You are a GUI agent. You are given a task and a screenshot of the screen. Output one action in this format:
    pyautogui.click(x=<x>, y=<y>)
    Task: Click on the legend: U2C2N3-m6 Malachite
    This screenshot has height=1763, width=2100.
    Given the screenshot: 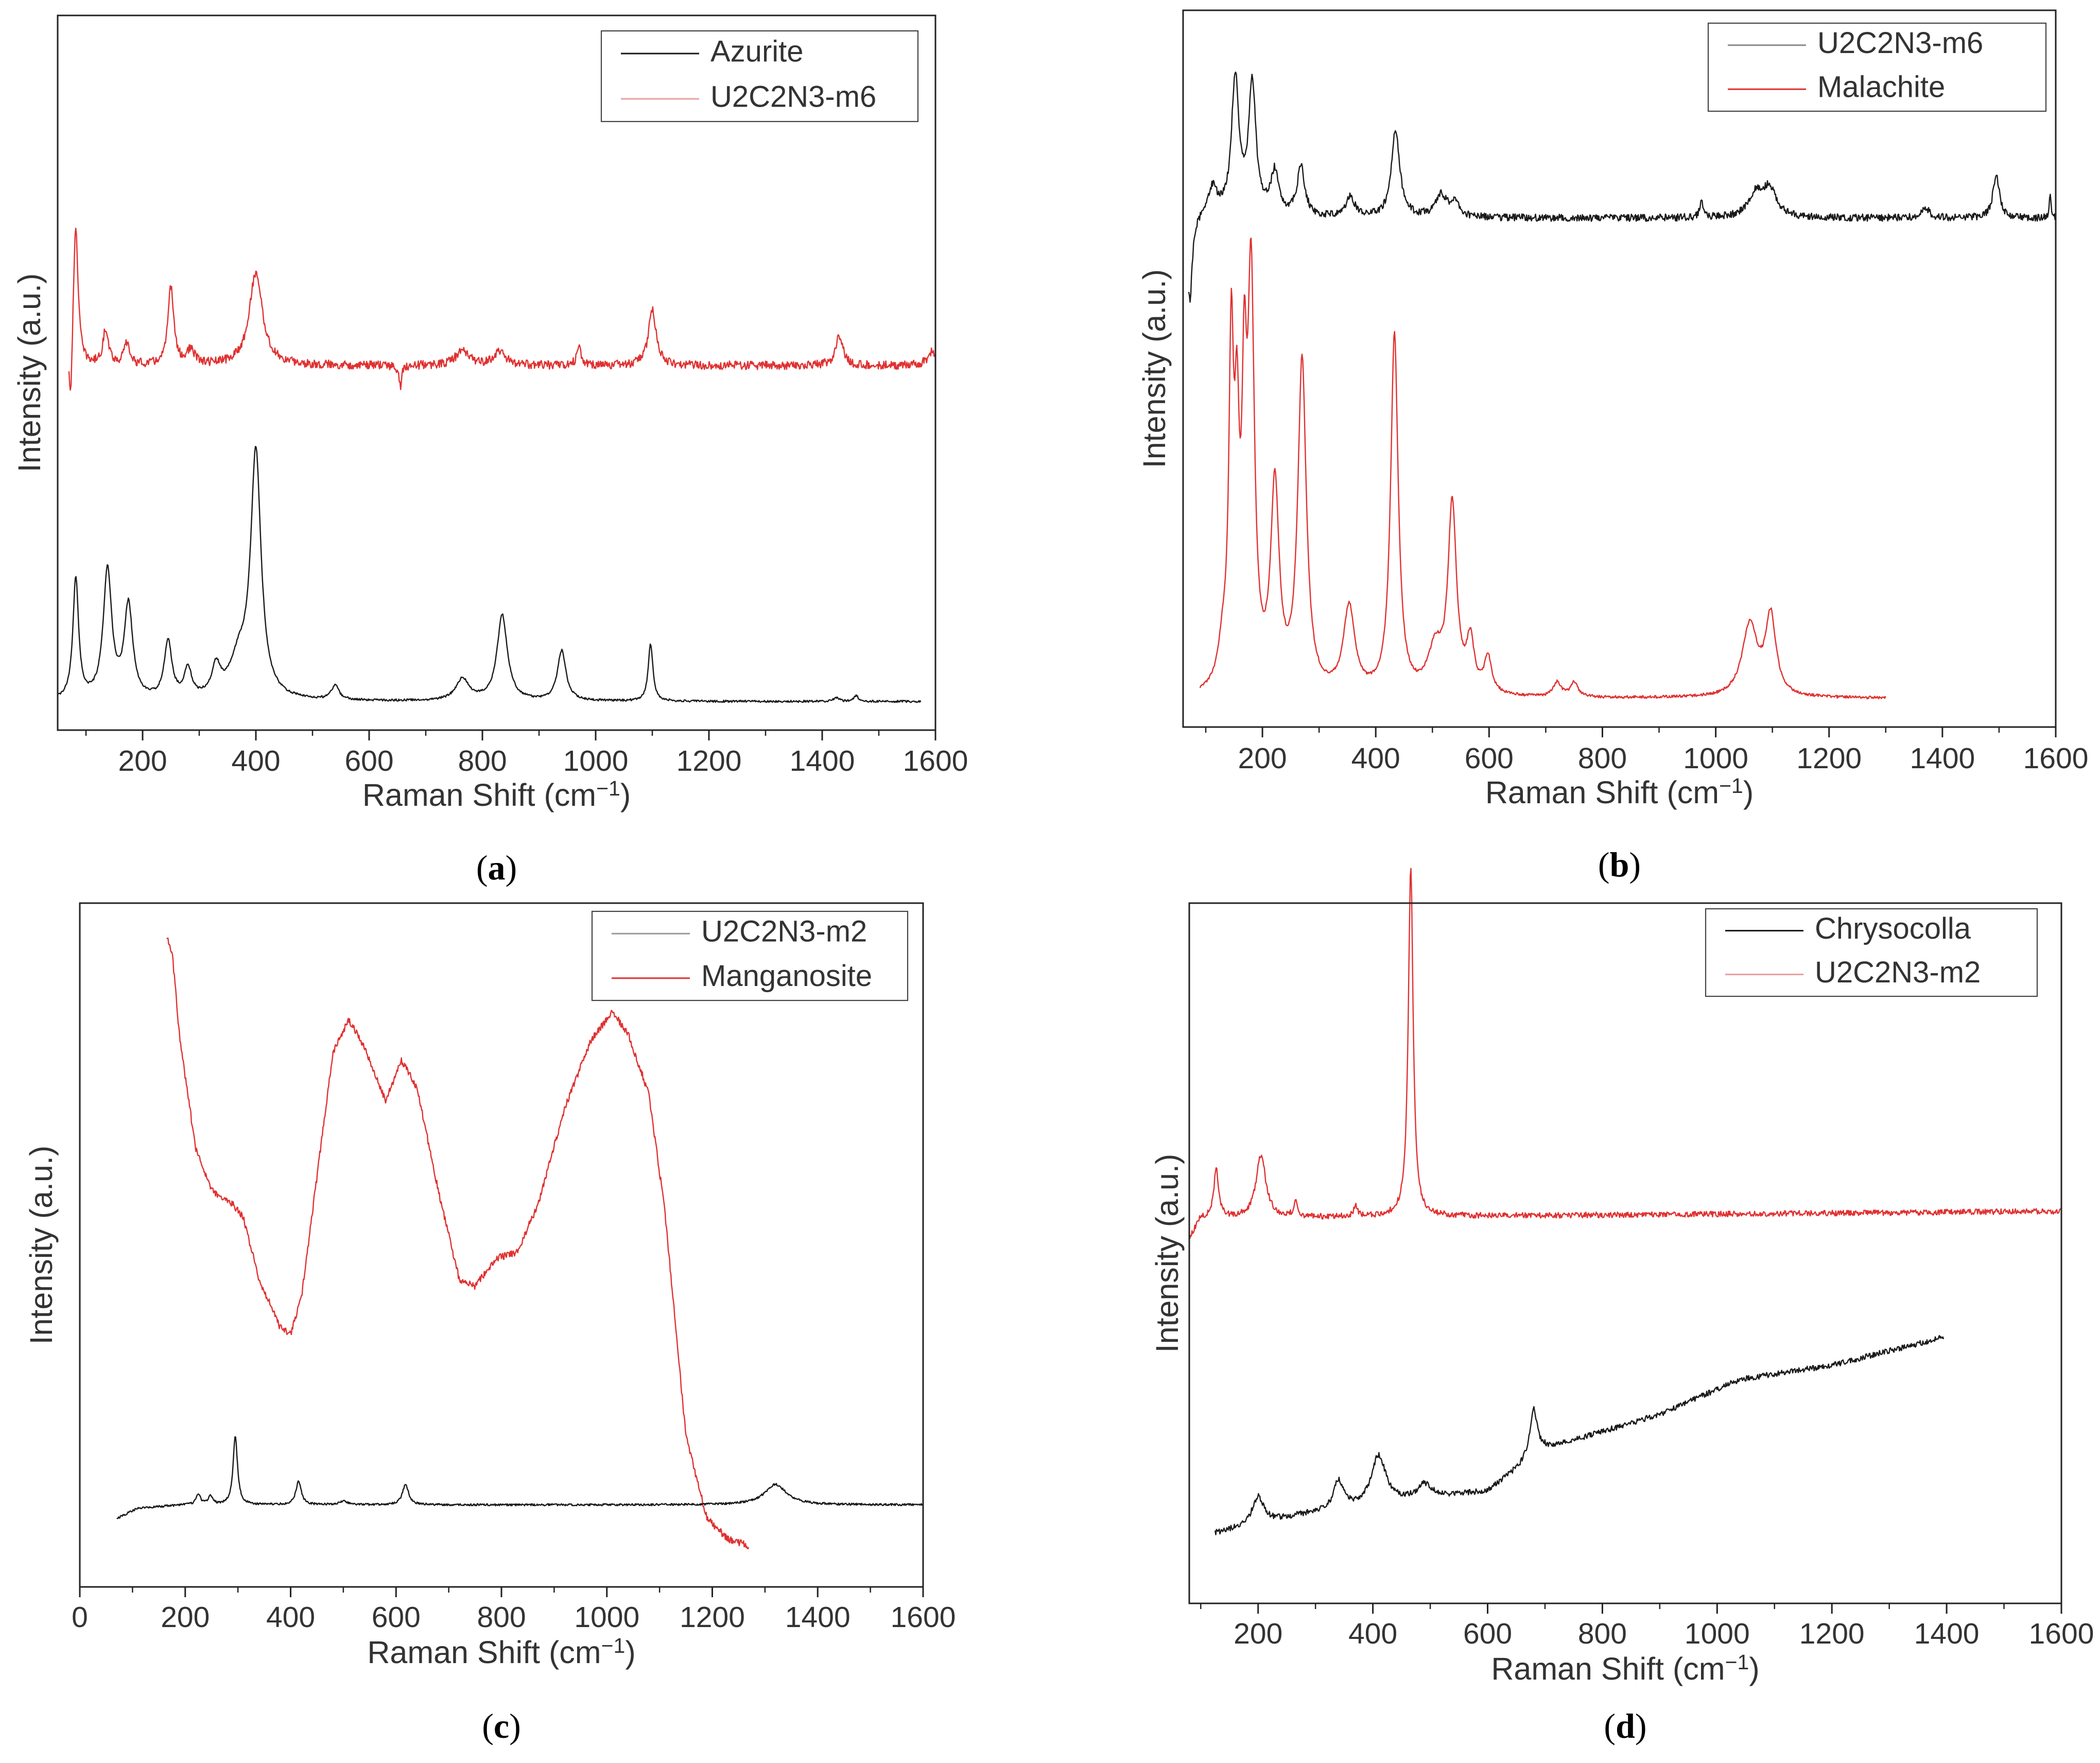 What is the action you would take?
    pyautogui.click(x=1877, y=67)
    